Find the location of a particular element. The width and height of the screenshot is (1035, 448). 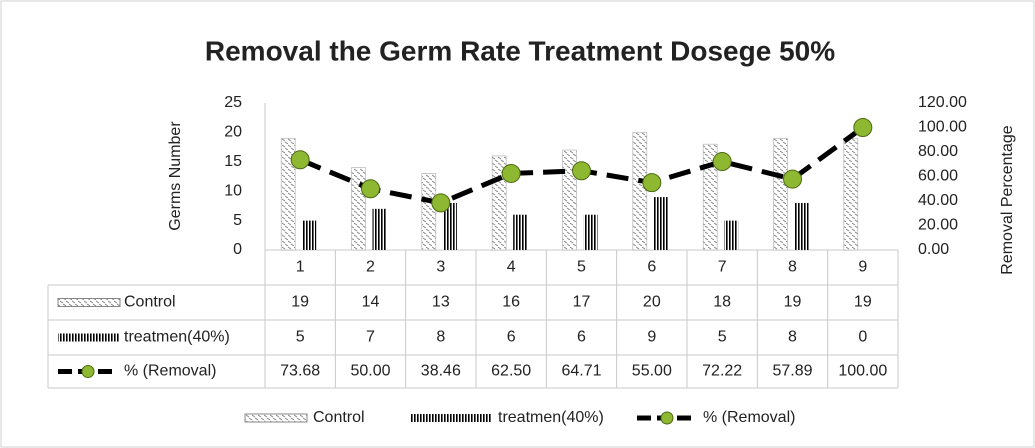

table-cell: 18 is located at coordinates (722, 302).